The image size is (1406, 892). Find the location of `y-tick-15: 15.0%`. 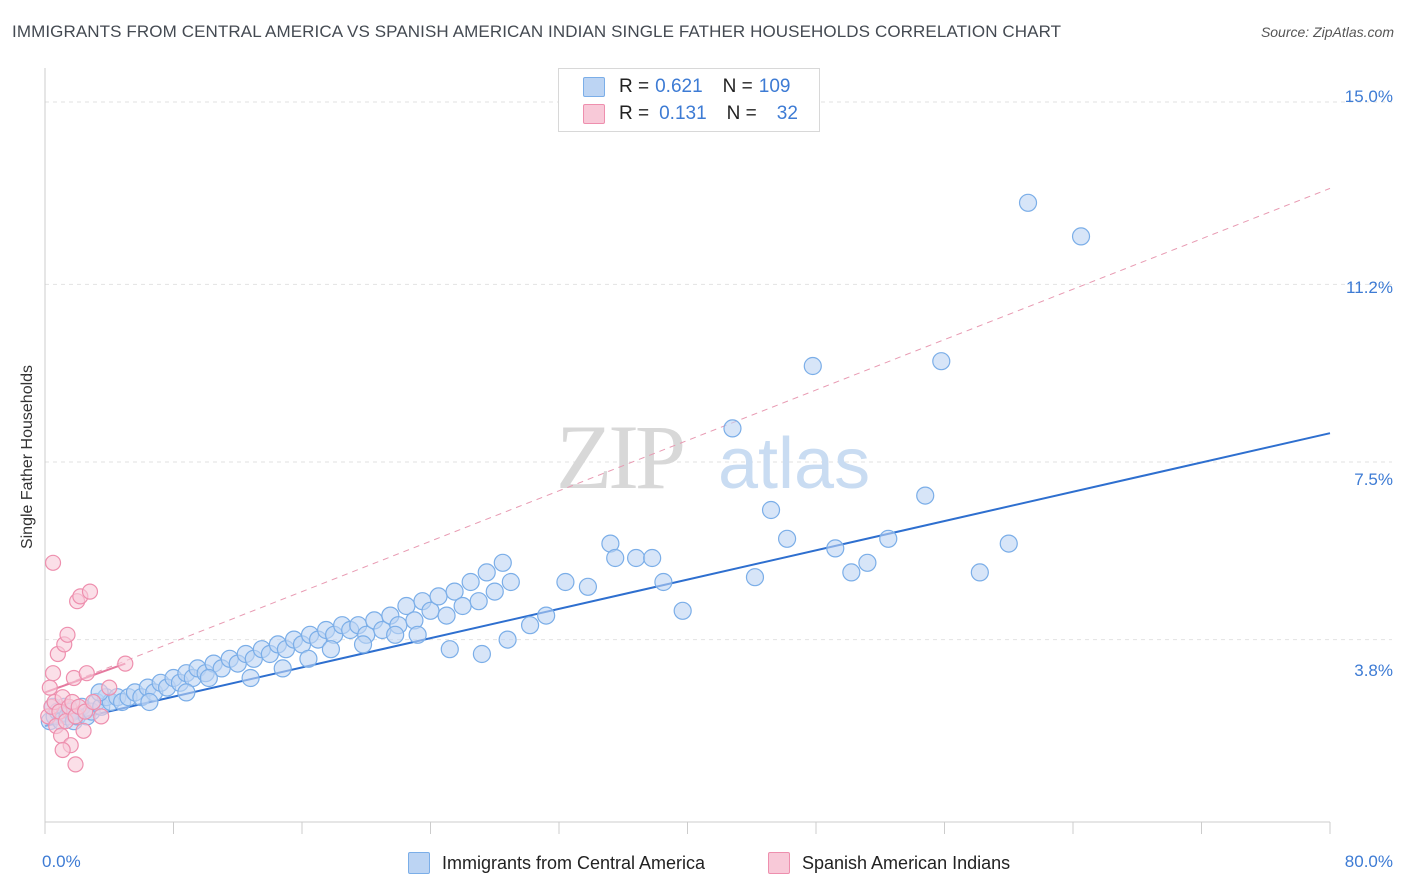

y-tick-15: 15.0% is located at coordinates (1368, 96).